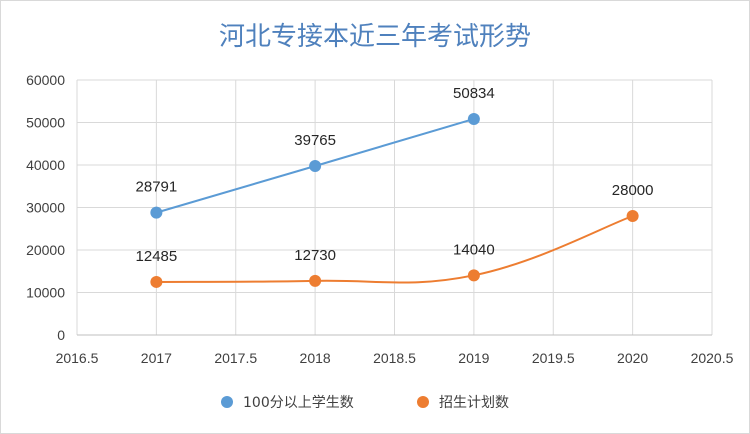 The height and width of the screenshot is (434, 750). Describe the element at coordinates (77, 358) in the screenshot. I see `x-tick-label: 2016.5` at that location.